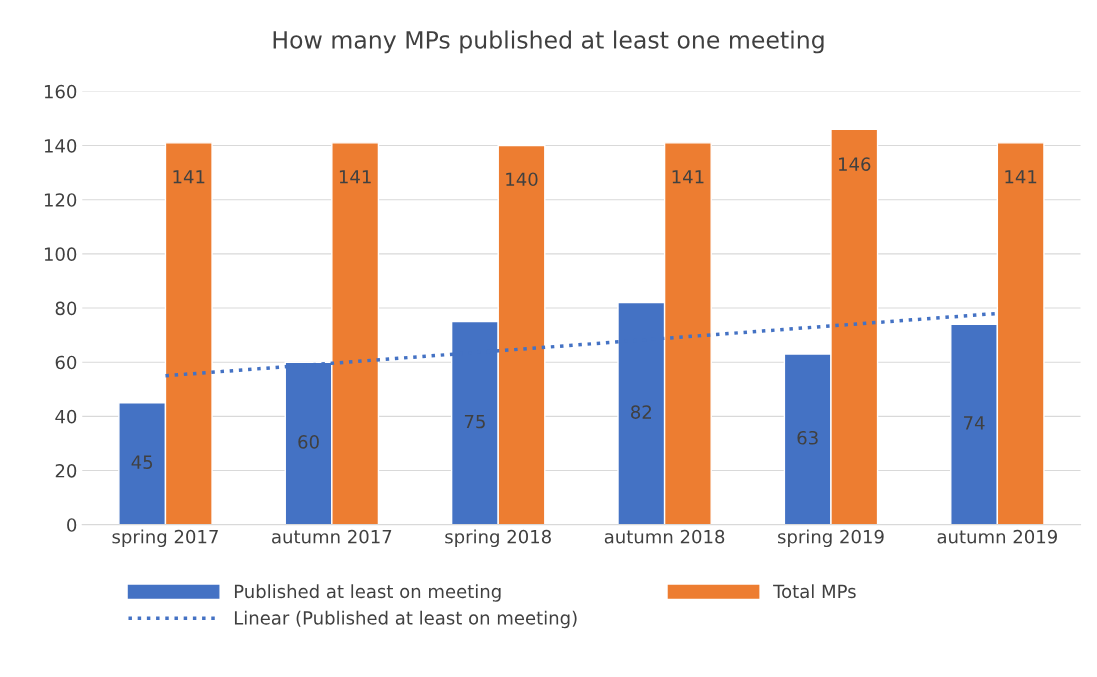  Describe the element at coordinates (855, 164) in the screenshot. I see `data-label: 146` at that location.